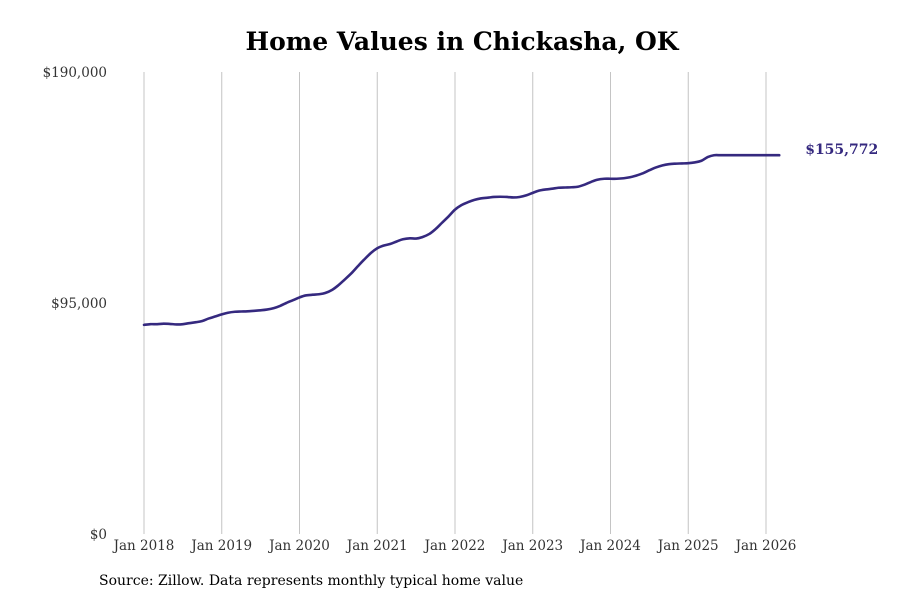  I want to click on y-tick-label: $190,000, so click(75, 73).